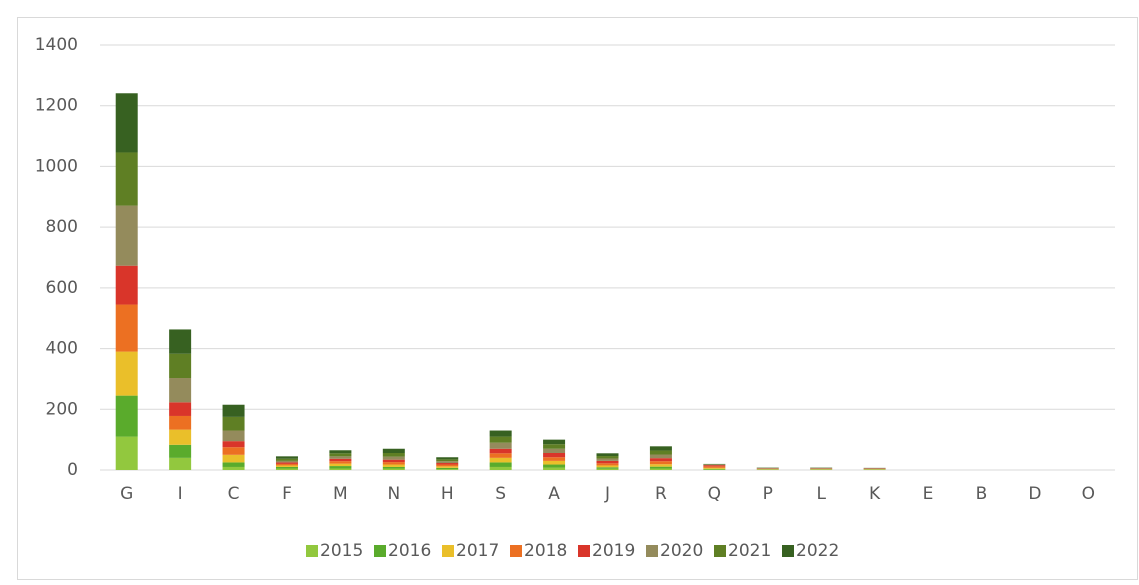  Describe the element at coordinates (287, 494) in the screenshot. I see `x-tick-label: F` at that location.